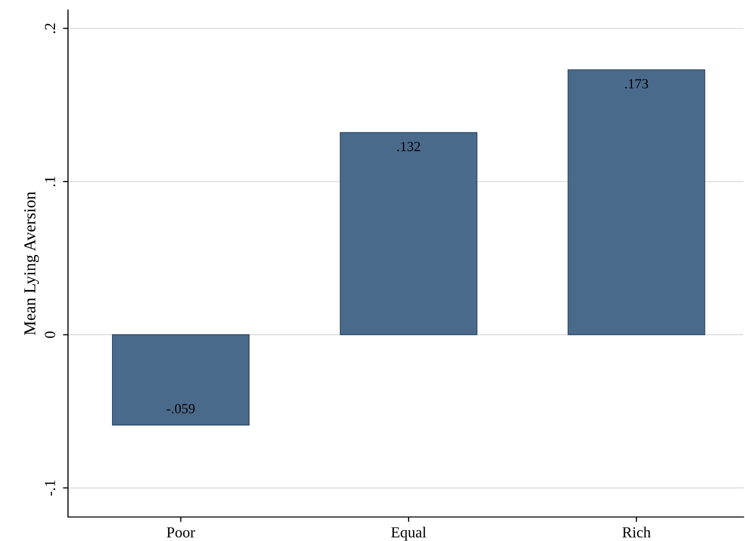 The height and width of the screenshot is (541, 745). I want to click on y-axis-title: Mean Lying Aversion, so click(31, 264).